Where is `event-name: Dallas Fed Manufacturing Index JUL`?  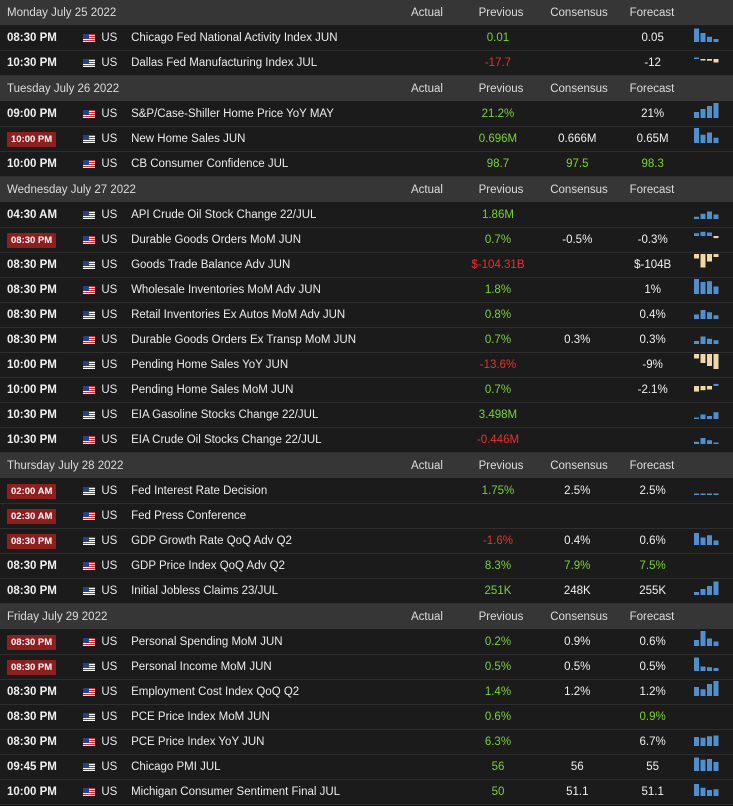 event-name: Dallas Fed Manufacturing Index JUL is located at coordinates (224, 63).